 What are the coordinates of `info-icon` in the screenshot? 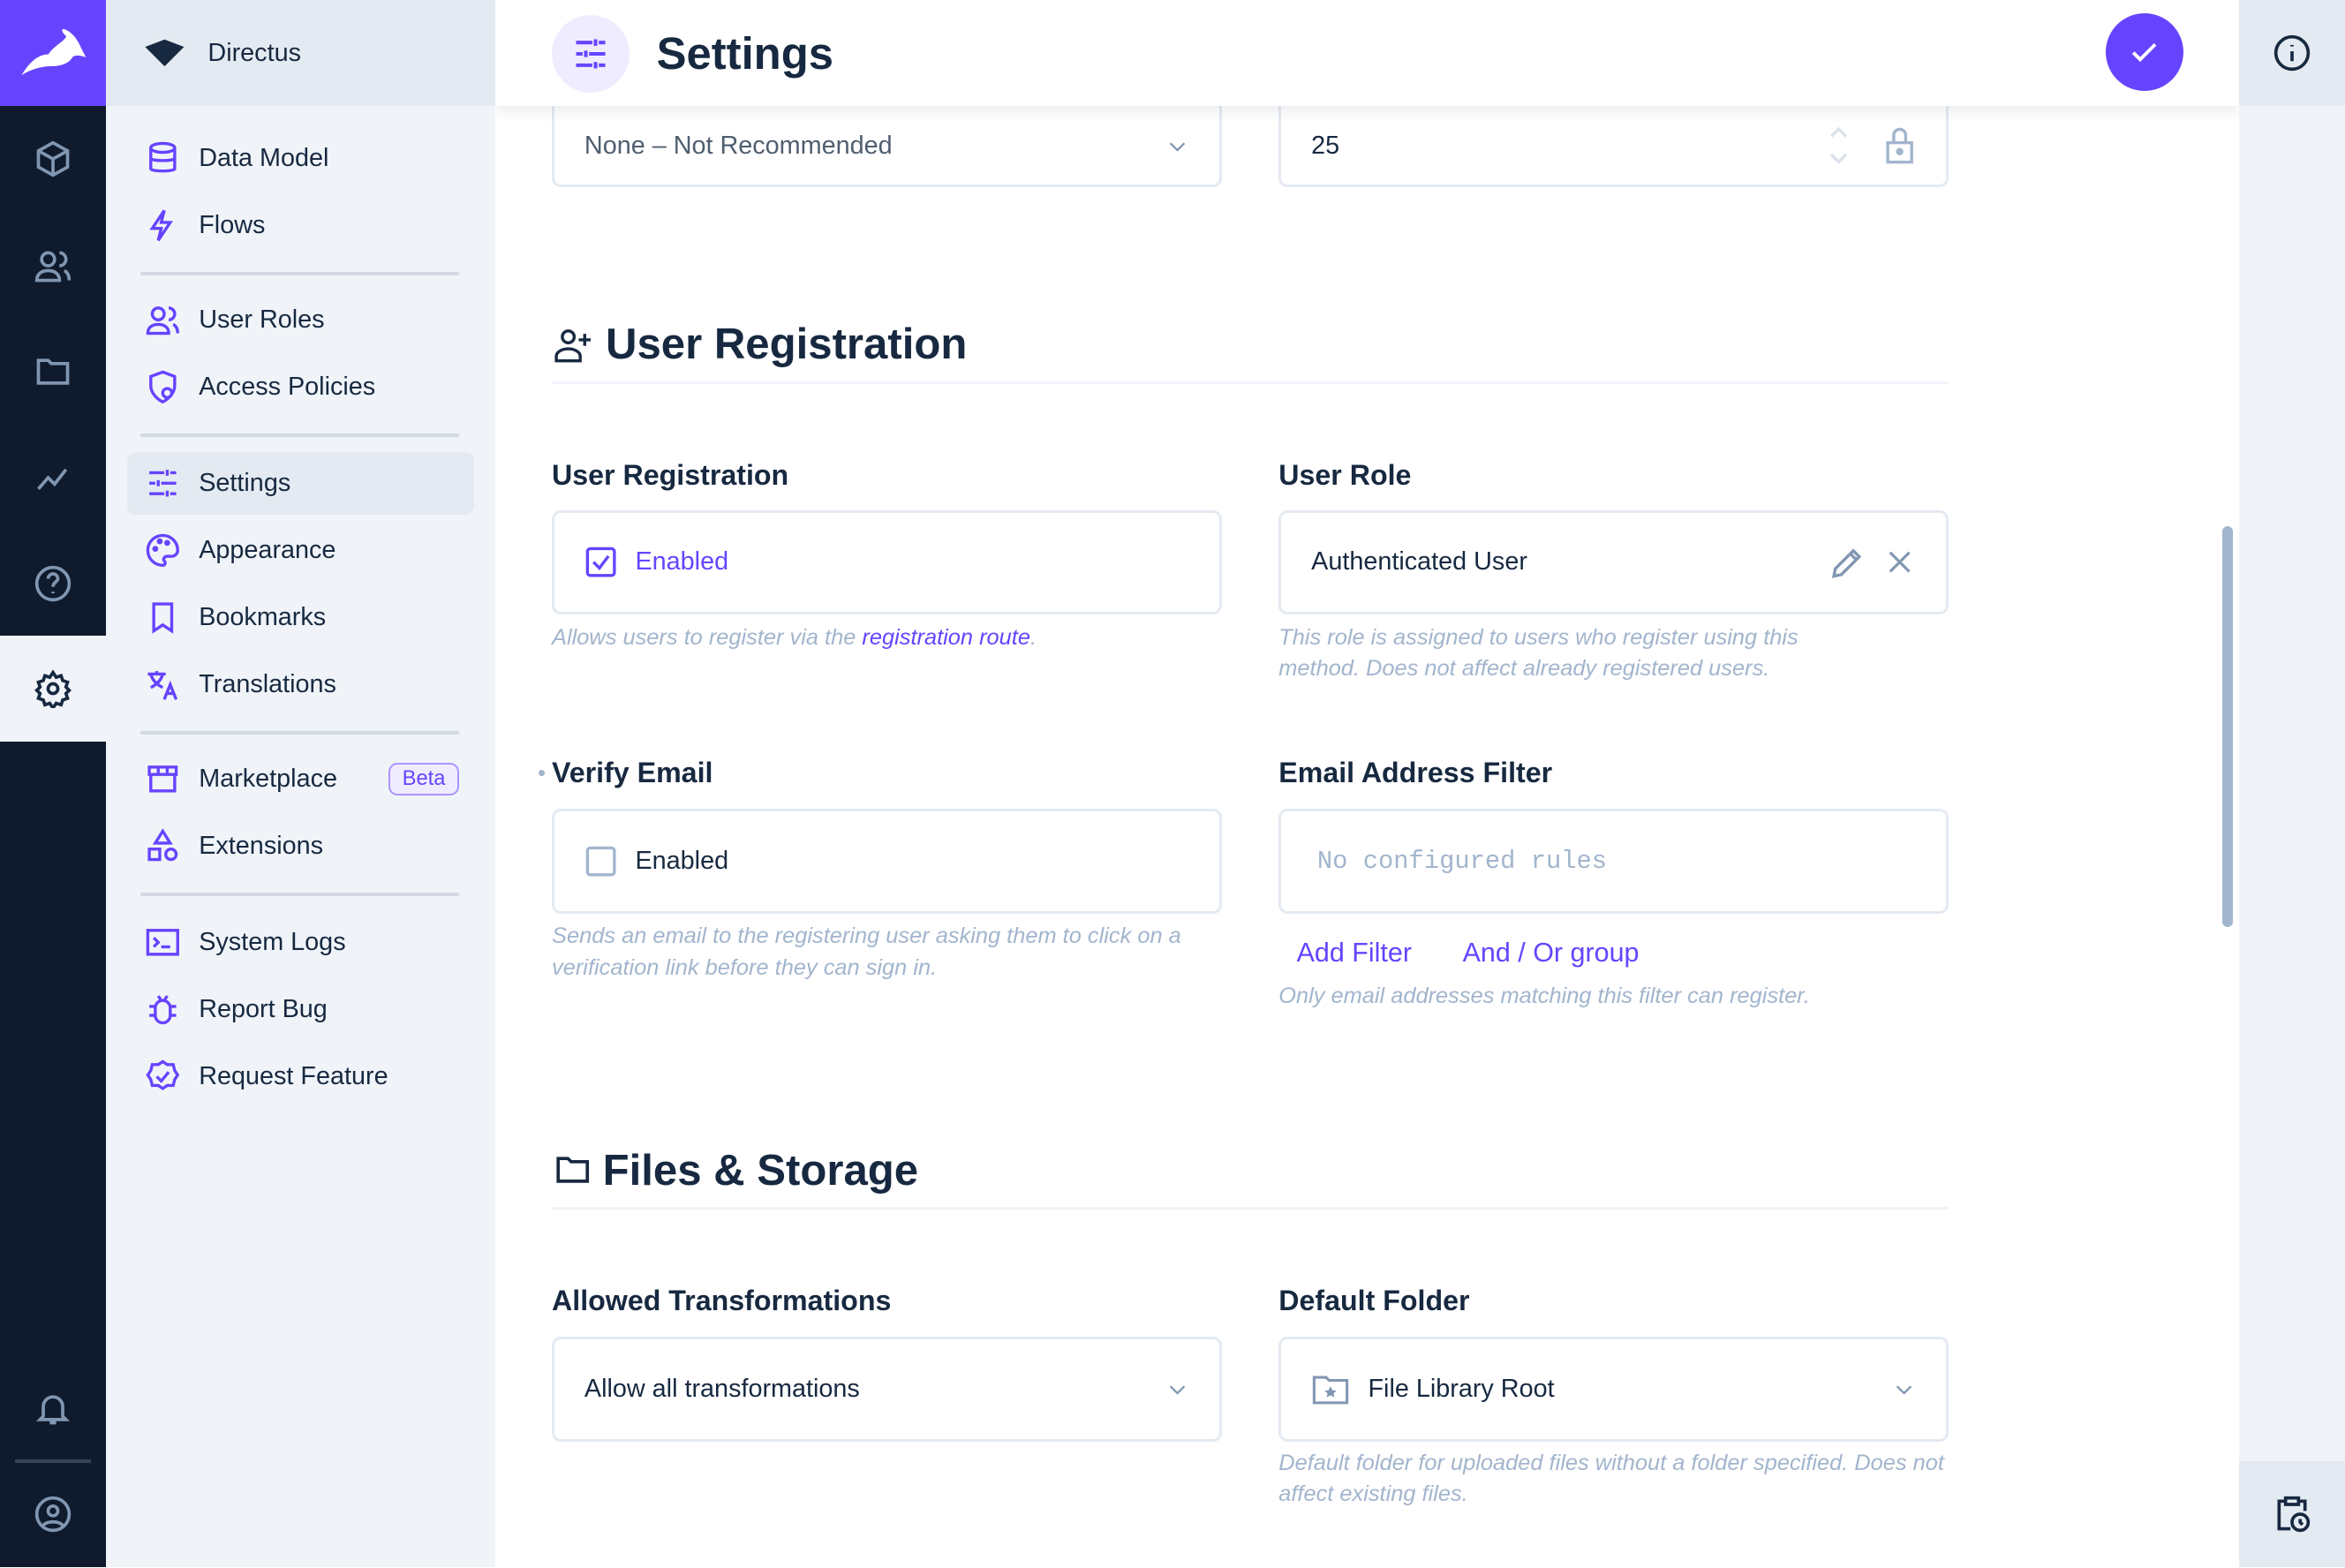 It's located at (2292, 53).